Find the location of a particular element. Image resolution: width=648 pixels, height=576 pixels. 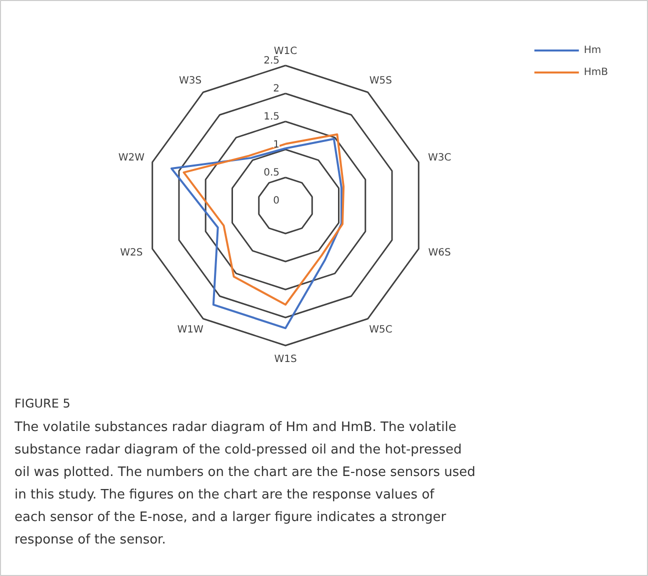

spoke-label: W1C is located at coordinates (286, 51).